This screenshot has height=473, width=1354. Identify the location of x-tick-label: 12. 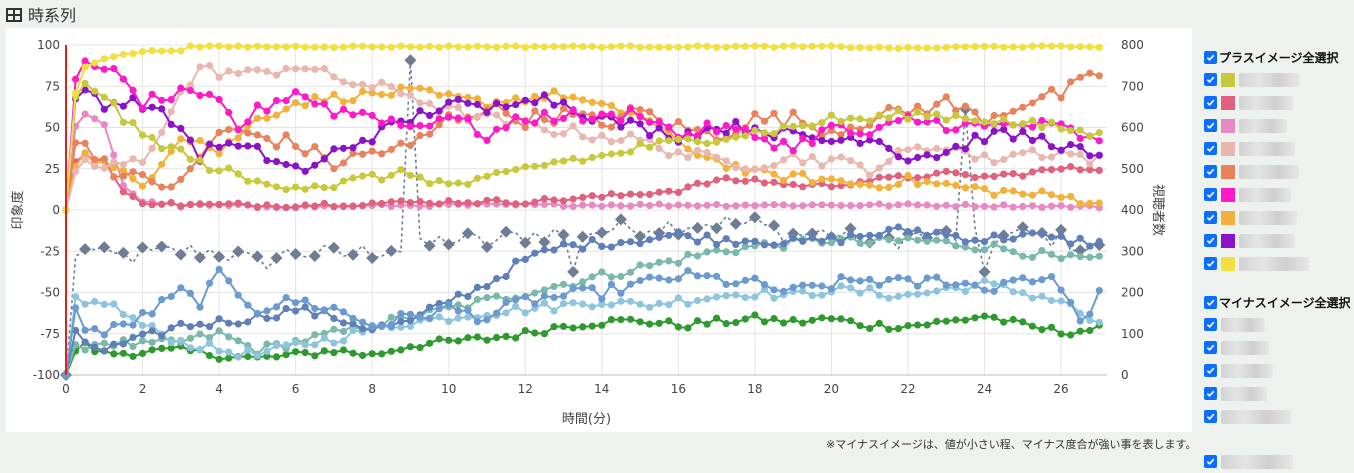
(525, 389).